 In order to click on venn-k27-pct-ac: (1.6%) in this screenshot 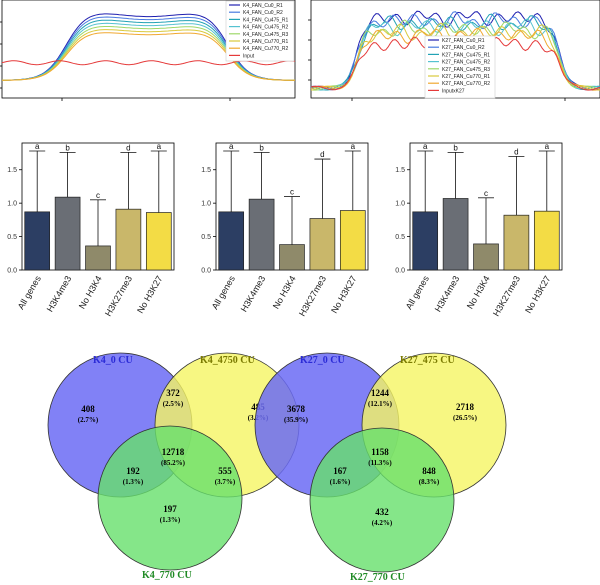, I will do `click(340, 482)`.